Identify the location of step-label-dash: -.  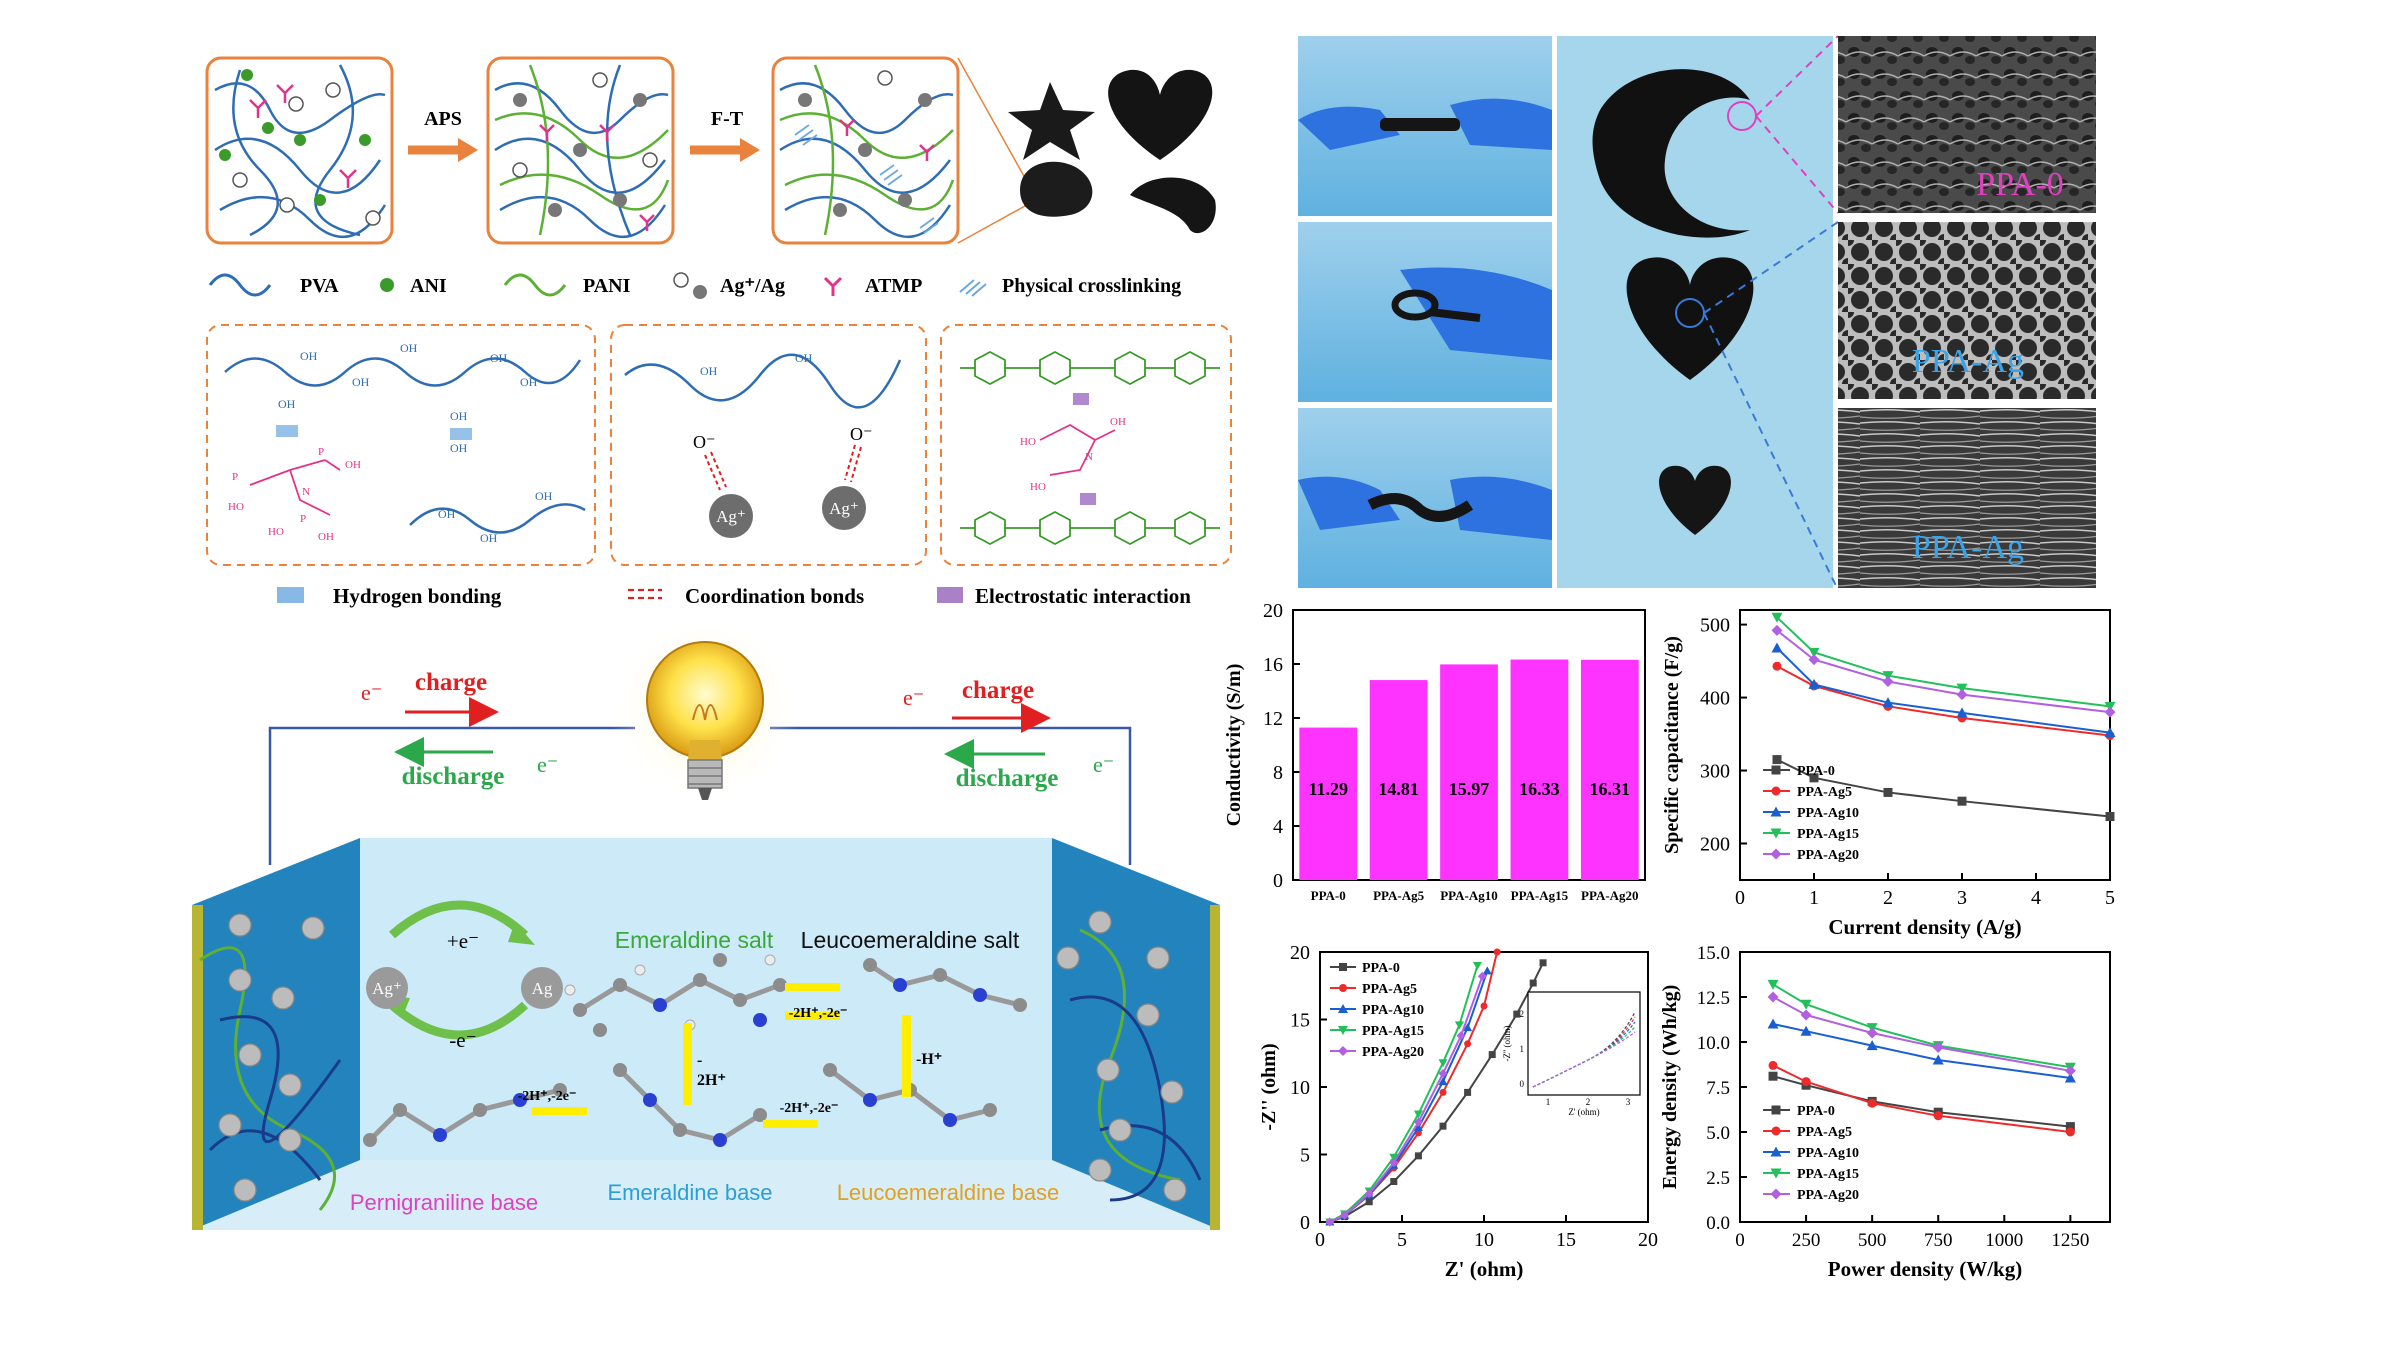
(699, 1060).